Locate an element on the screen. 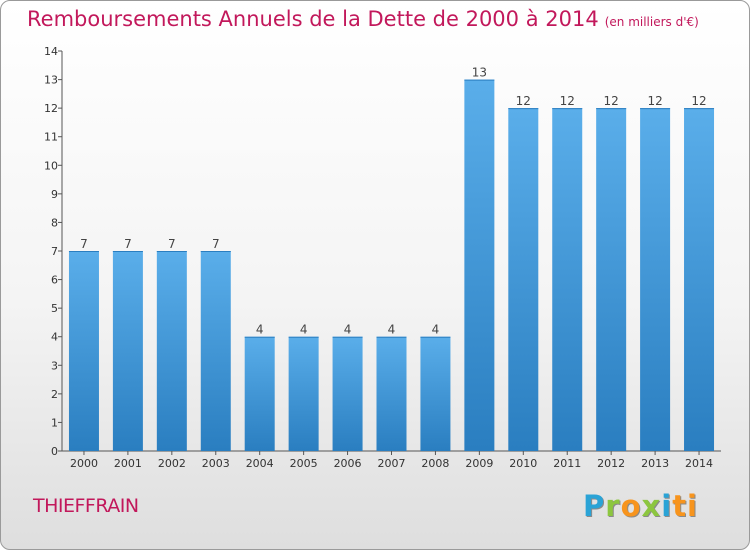 The height and width of the screenshot is (550, 750). y-tick-label: 9 is located at coordinates (54, 194).